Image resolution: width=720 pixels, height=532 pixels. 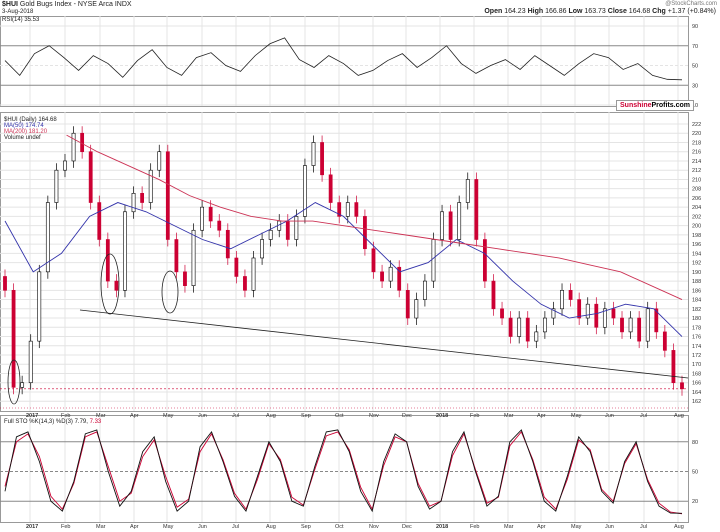 What do you see at coordinates (696, 245) in the screenshot?
I see `price-tick-label: 196` at bounding box center [696, 245].